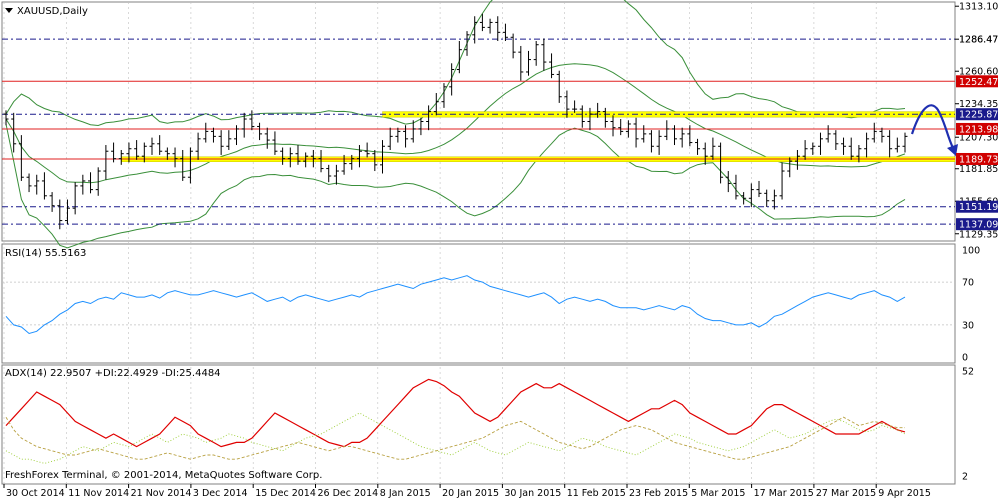  Describe the element at coordinates (470, 493) in the screenshot. I see `x-tick-label: 20 Jan 2015` at that location.